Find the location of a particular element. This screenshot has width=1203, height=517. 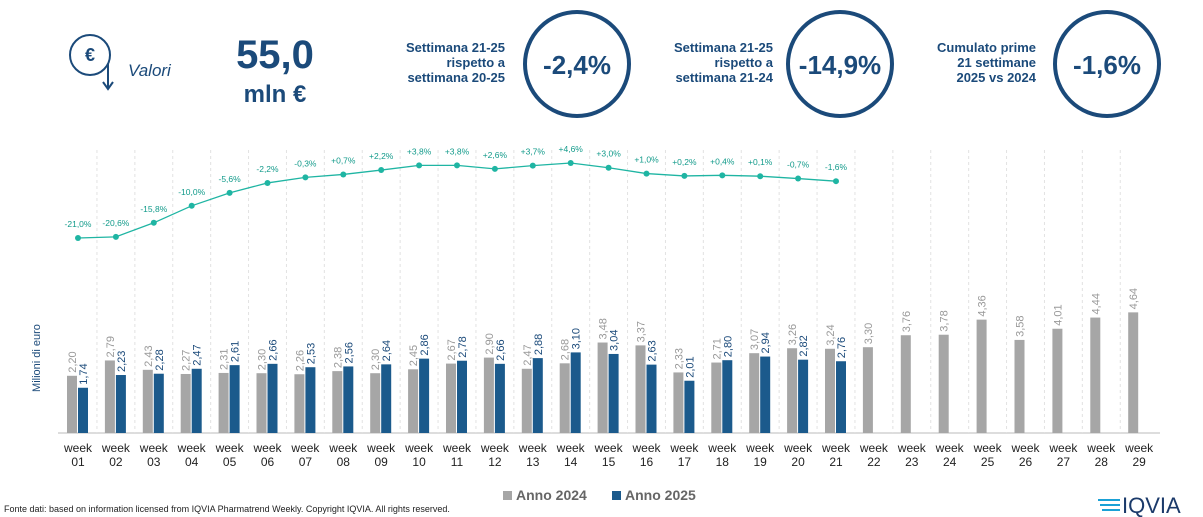

x-tick-label: week 22 is located at coordinates (873, 455).